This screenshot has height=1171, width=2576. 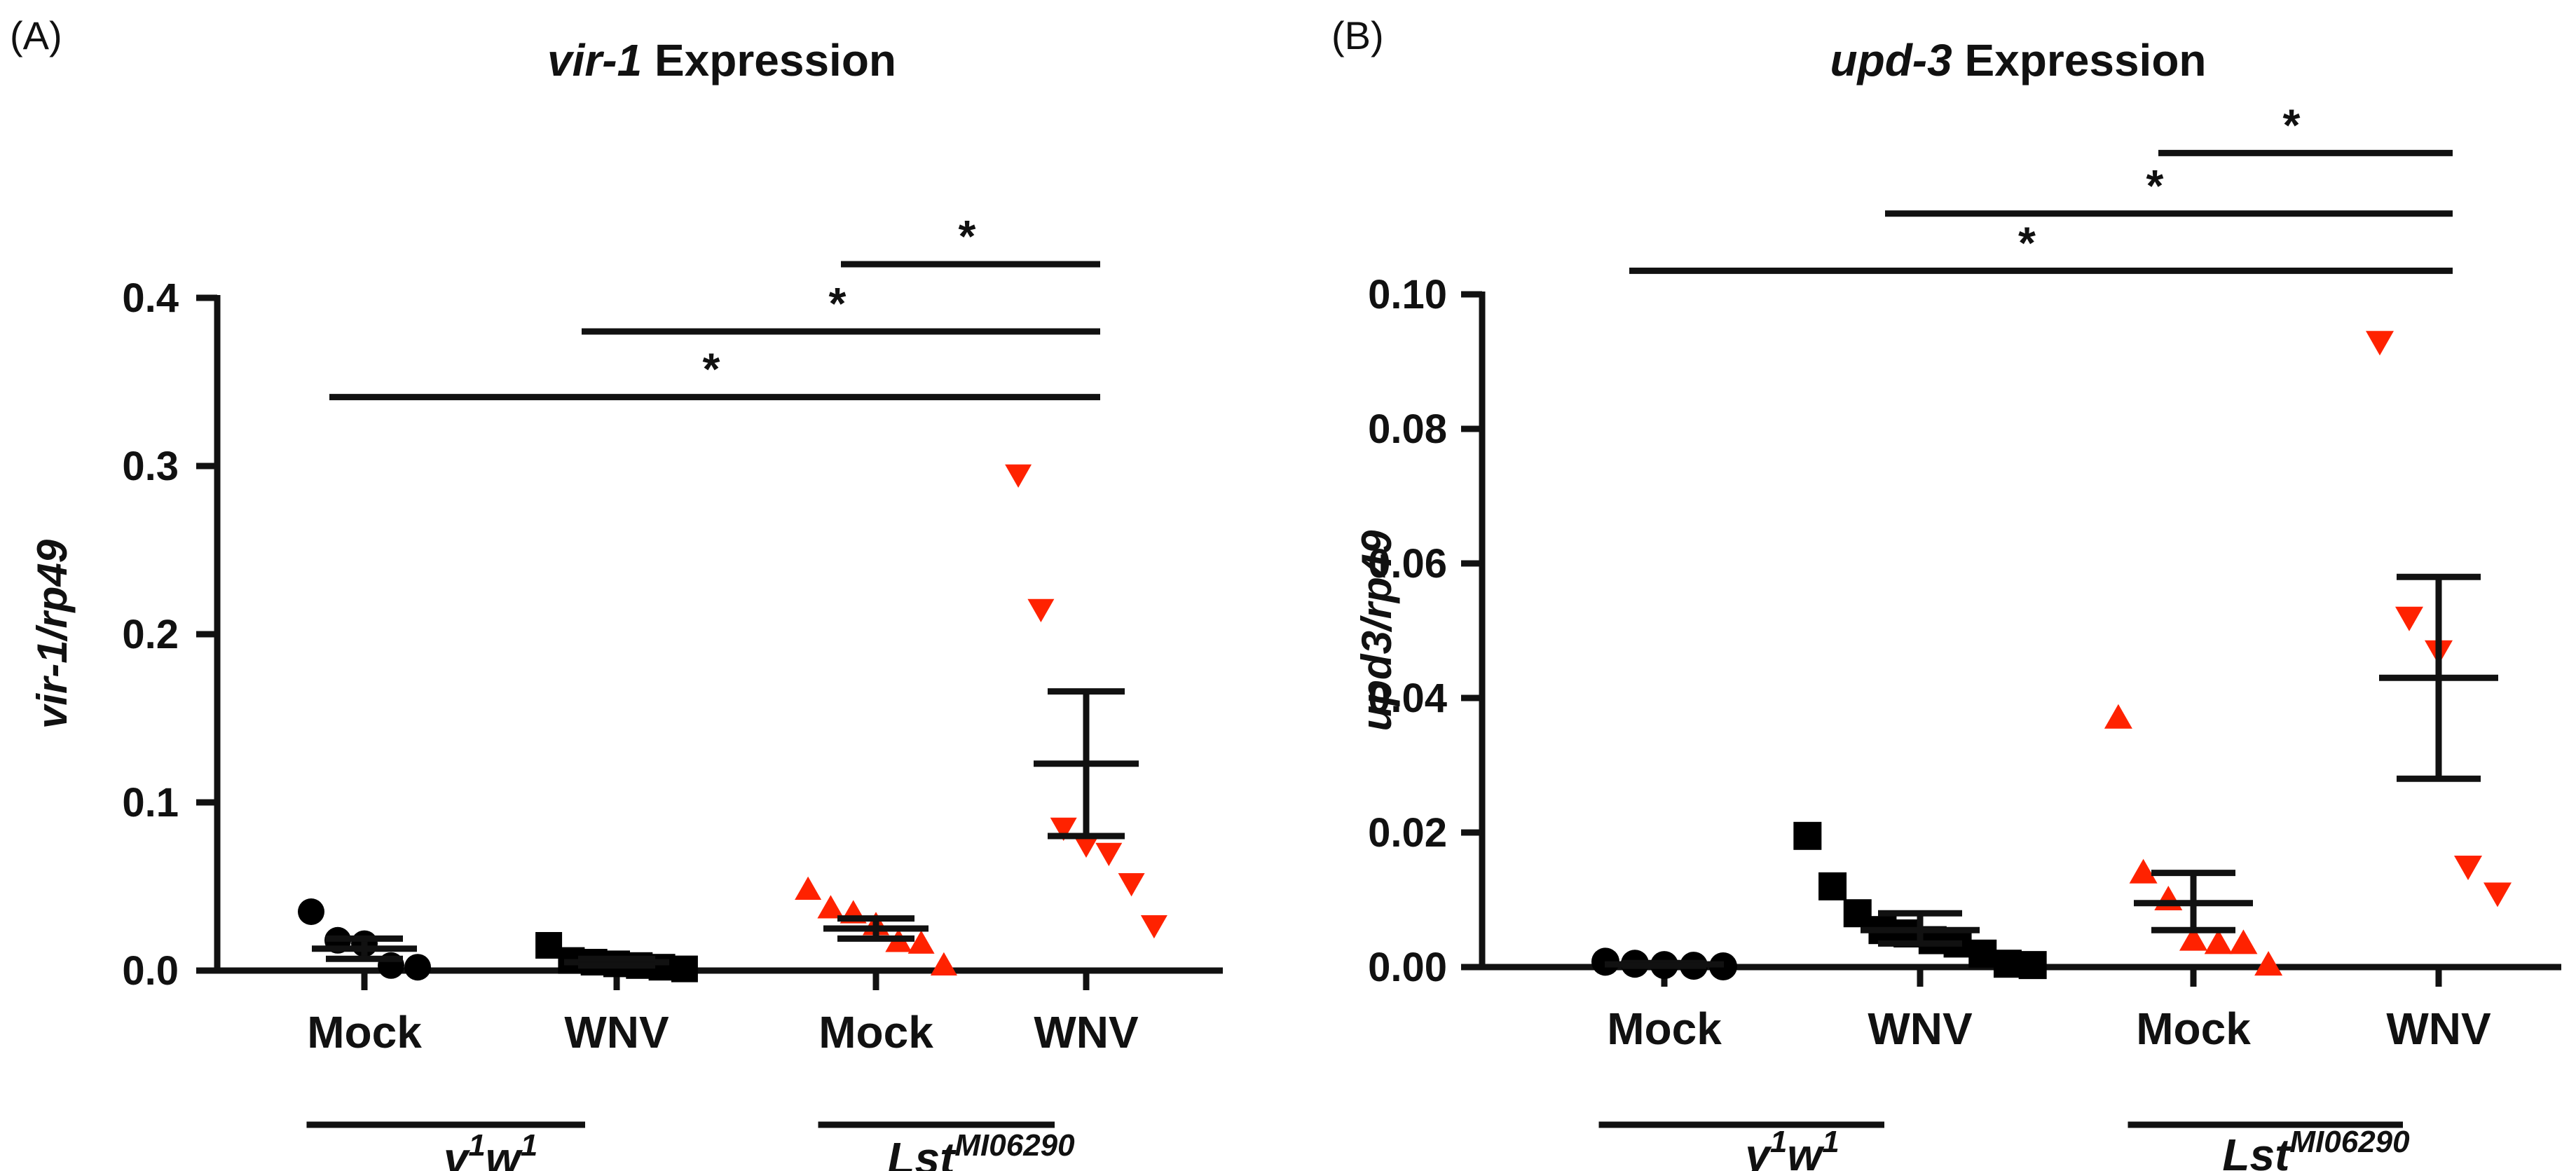 I want to click on chart-title-italic: upd-3, so click(x=1891, y=60).